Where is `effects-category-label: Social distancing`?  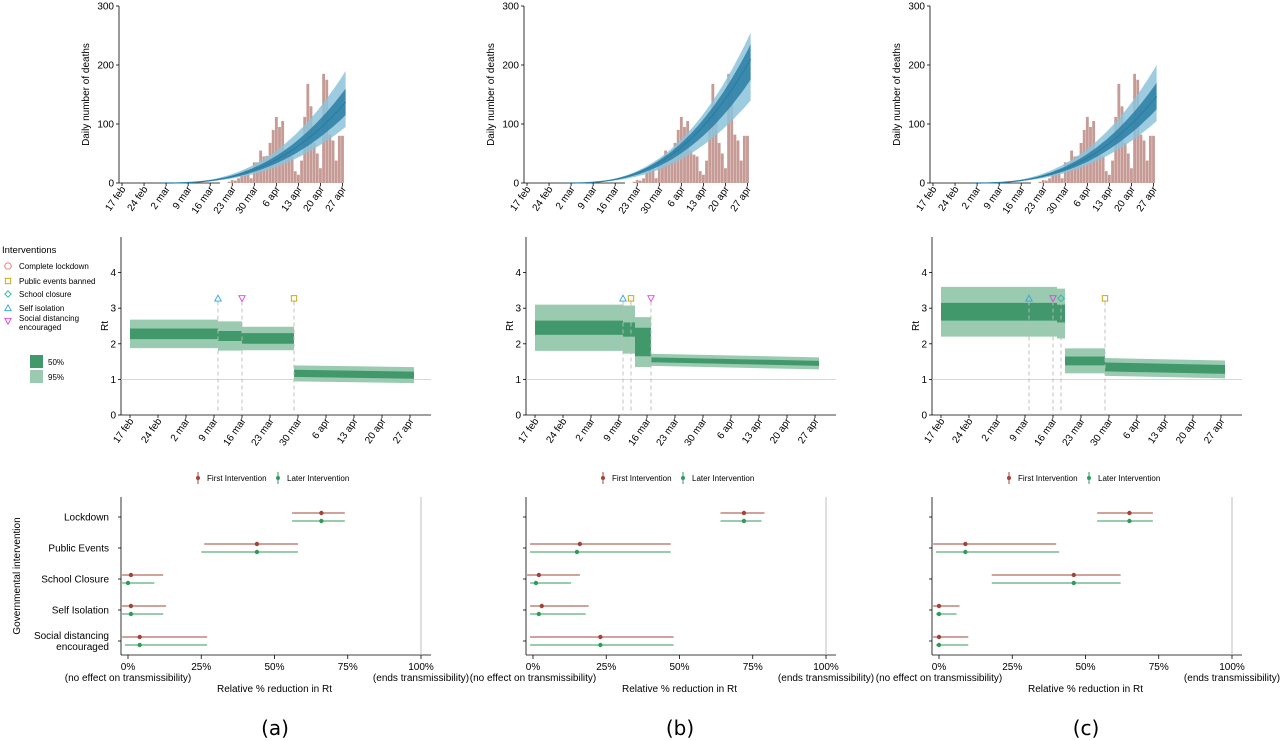 effects-category-label: Social distancing is located at coordinates (71, 636).